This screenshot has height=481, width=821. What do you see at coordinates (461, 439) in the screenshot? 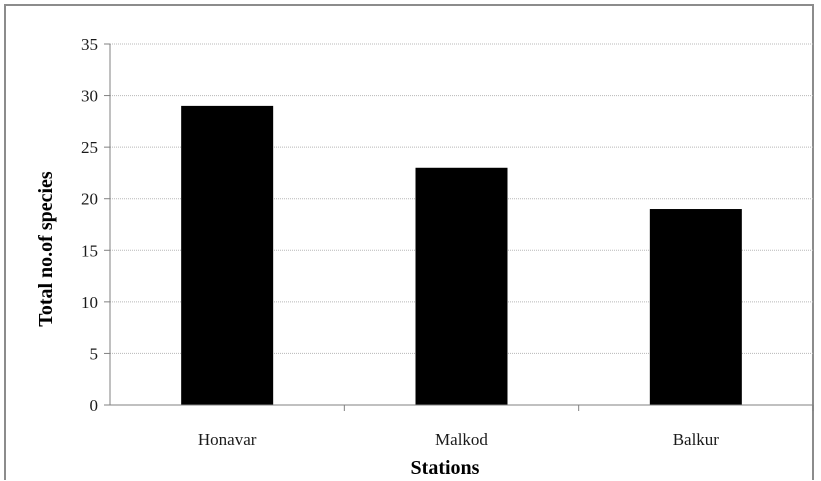
I see `x-tick-label-malkod: Malkod` at bounding box center [461, 439].